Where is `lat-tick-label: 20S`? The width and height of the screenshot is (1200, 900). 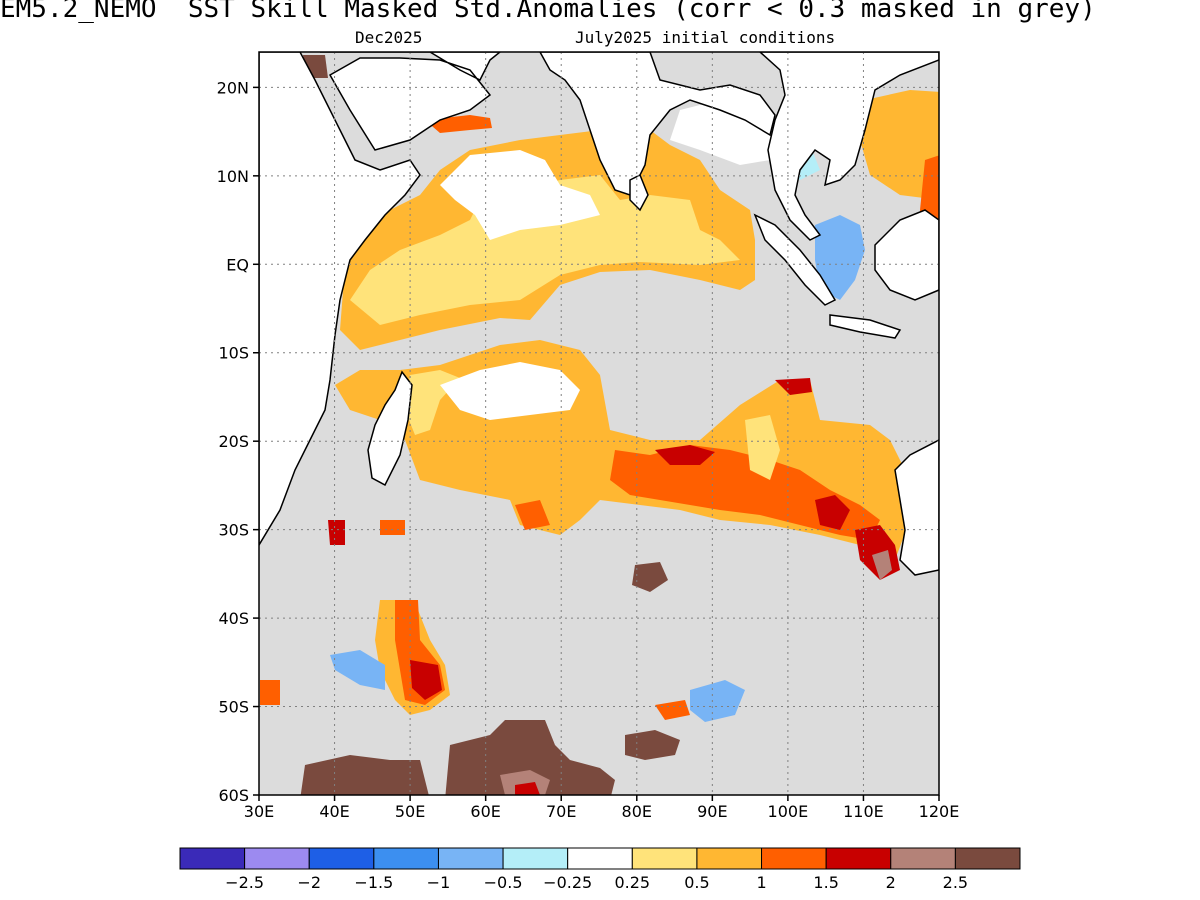
lat-tick-label: 20S is located at coordinates (233, 441).